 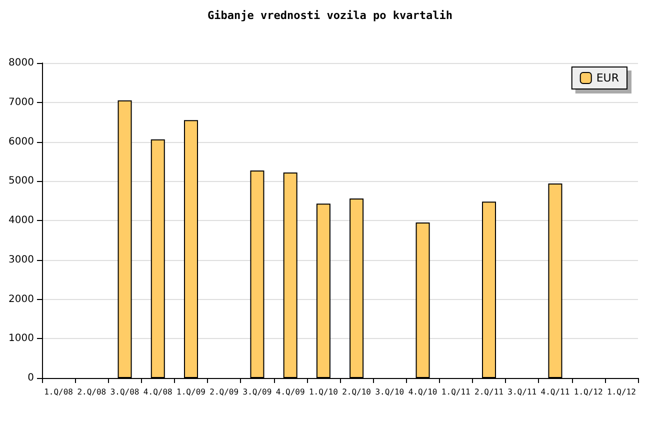 I want to click on x-tick-label: 3.Q/11, so click(x=522, y=392).